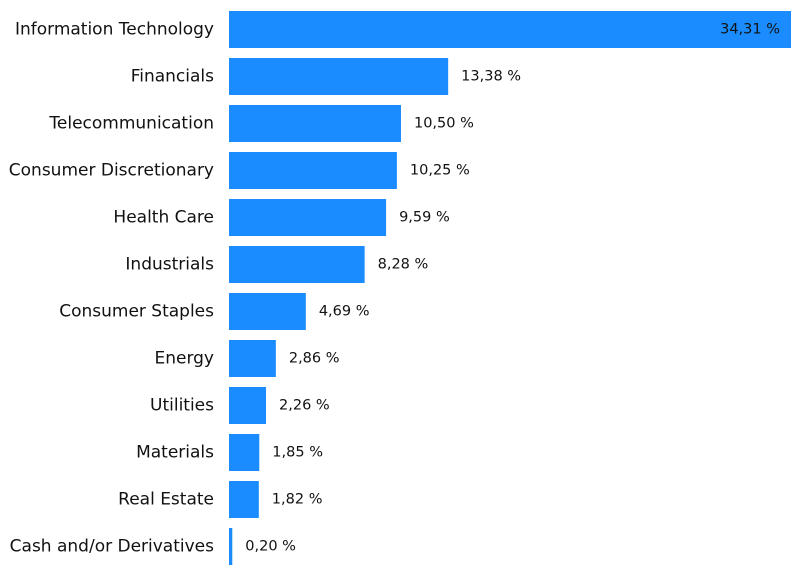 The image size is (800, 570). I want to click on value-label: 0,20 %, so click(270, 547).